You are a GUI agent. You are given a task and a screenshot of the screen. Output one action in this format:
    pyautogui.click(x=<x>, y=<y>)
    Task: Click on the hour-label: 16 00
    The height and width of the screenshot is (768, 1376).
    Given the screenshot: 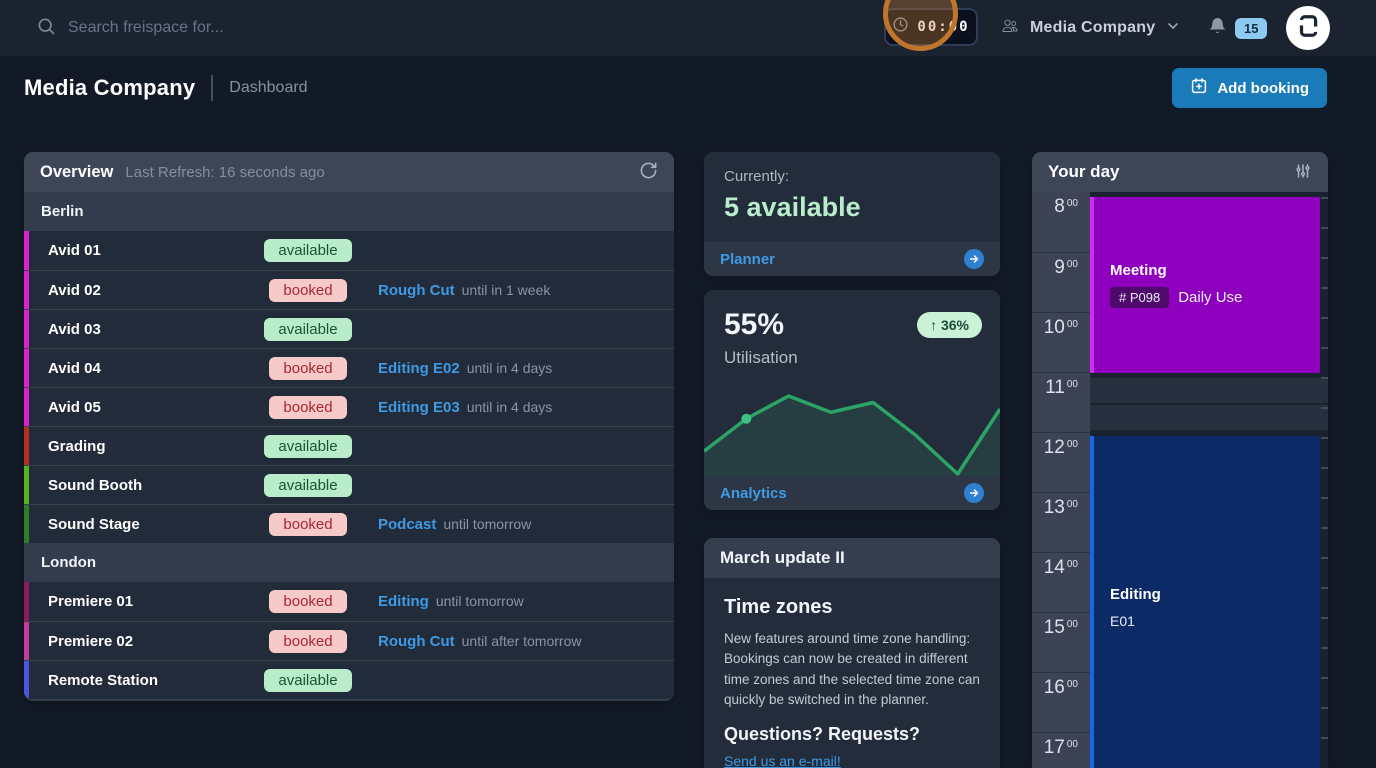 What is the action you would take?
    pyautogui.click(x=1061, y=702)
    